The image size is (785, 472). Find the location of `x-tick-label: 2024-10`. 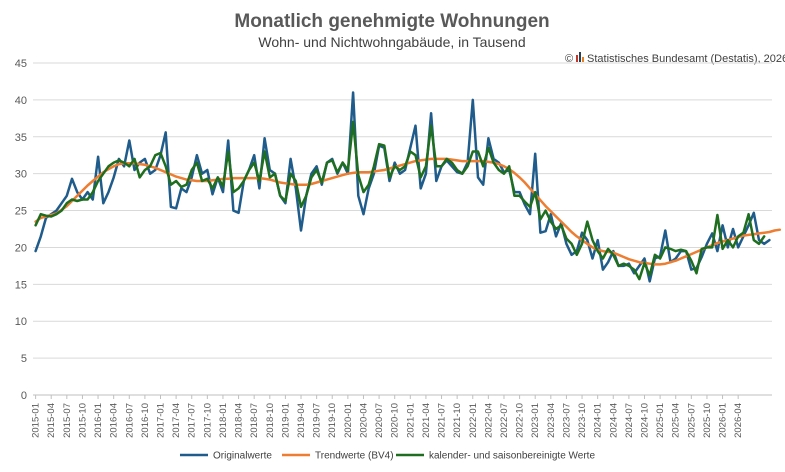

x-tick-label: 2024-10 is located at coordinates (644, 420).